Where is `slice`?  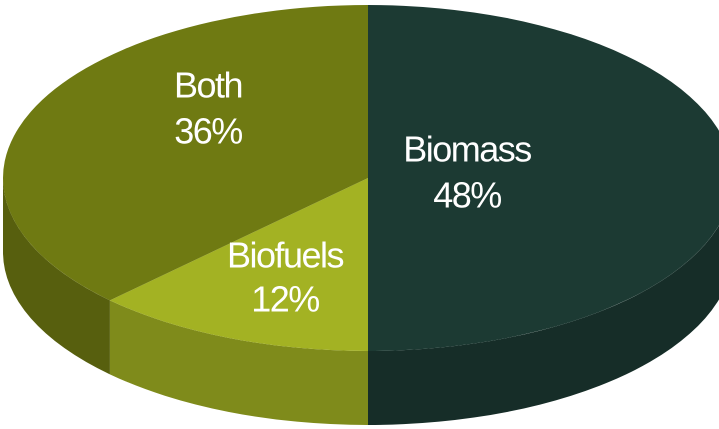
slice is located at coordinates (239, 264).